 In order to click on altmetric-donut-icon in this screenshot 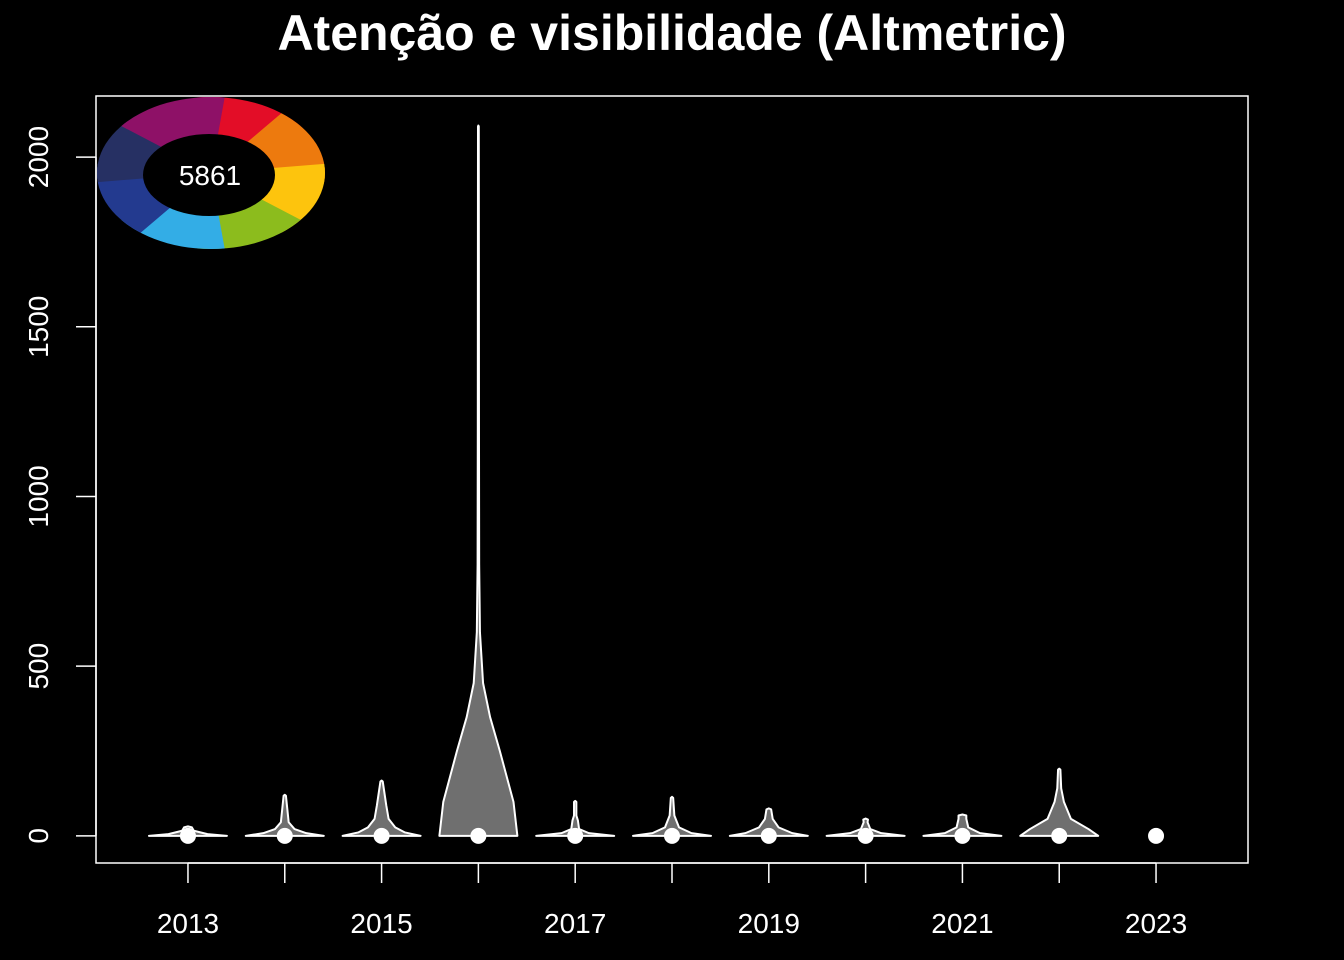, I will do `click(210, 172)`.